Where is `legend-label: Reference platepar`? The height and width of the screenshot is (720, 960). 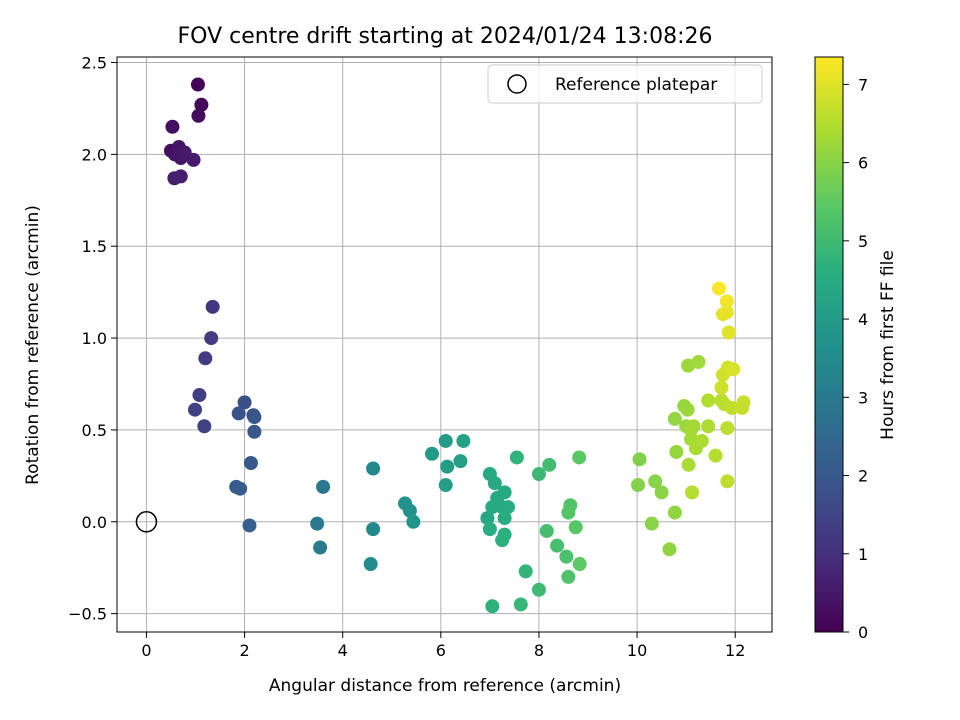
legend-label: Reference platepar is located at coordinates (636, 85).